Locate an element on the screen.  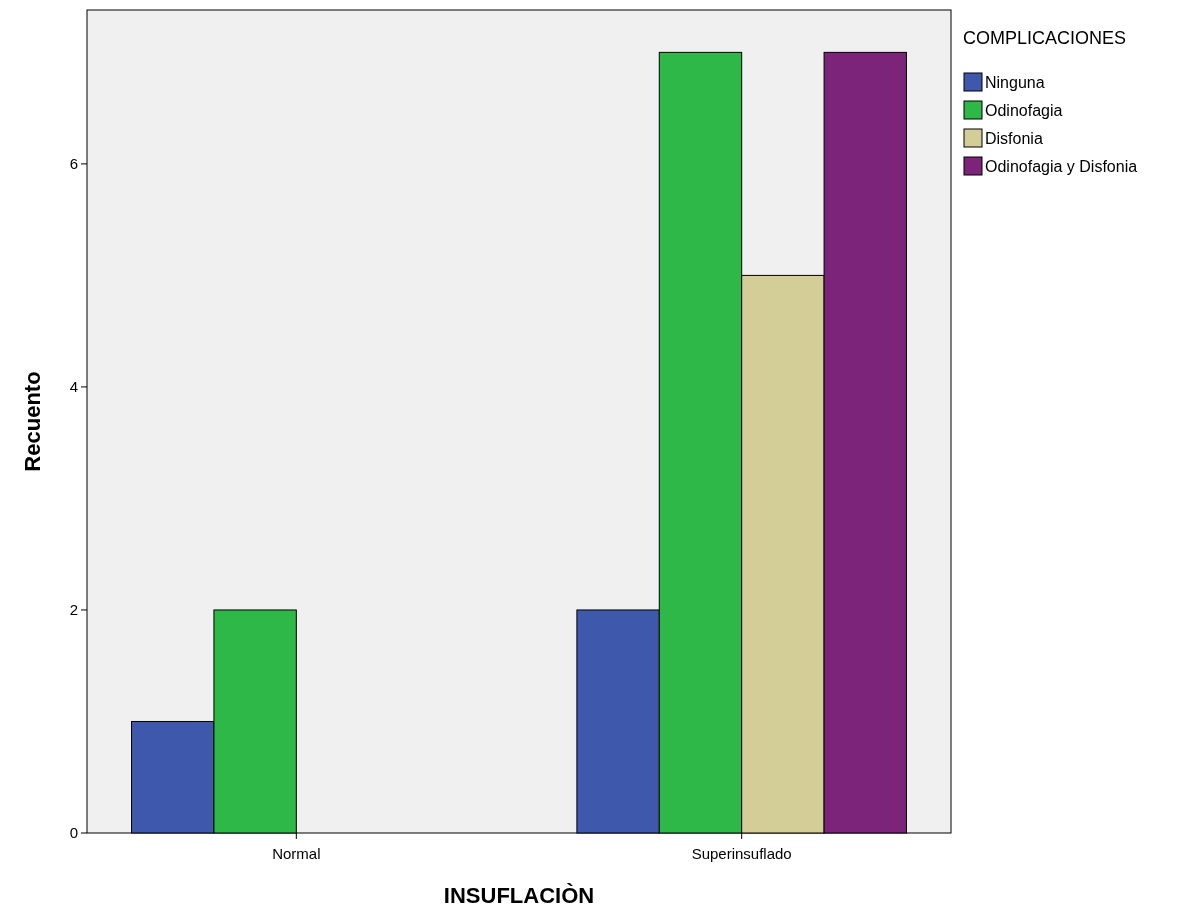
legend-label: Ninguna is located at coordinates (1015, 82).